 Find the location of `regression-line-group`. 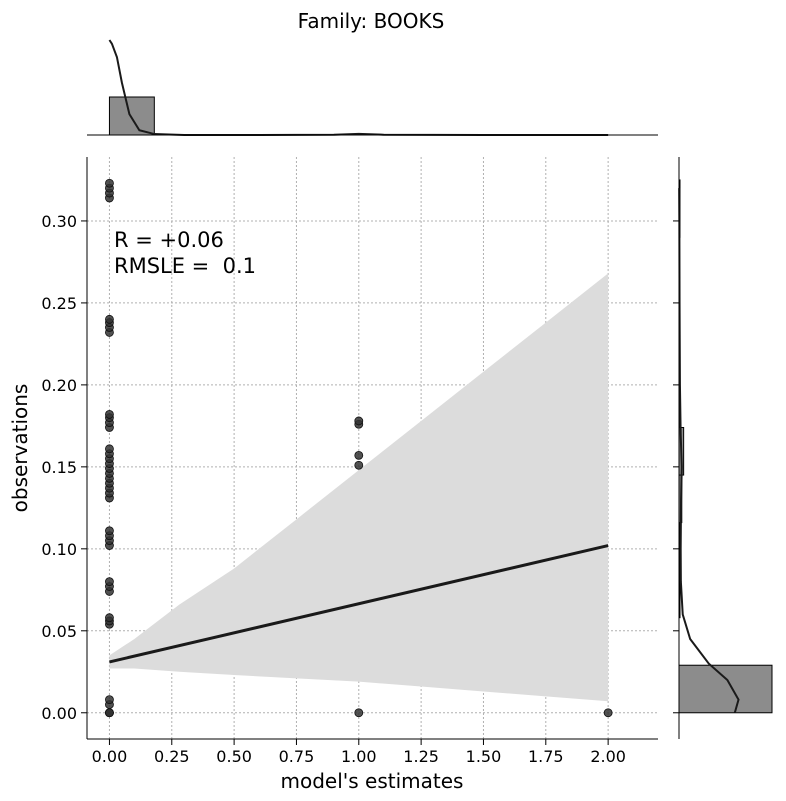

regression-line-group is located at coordinates (359, 604).